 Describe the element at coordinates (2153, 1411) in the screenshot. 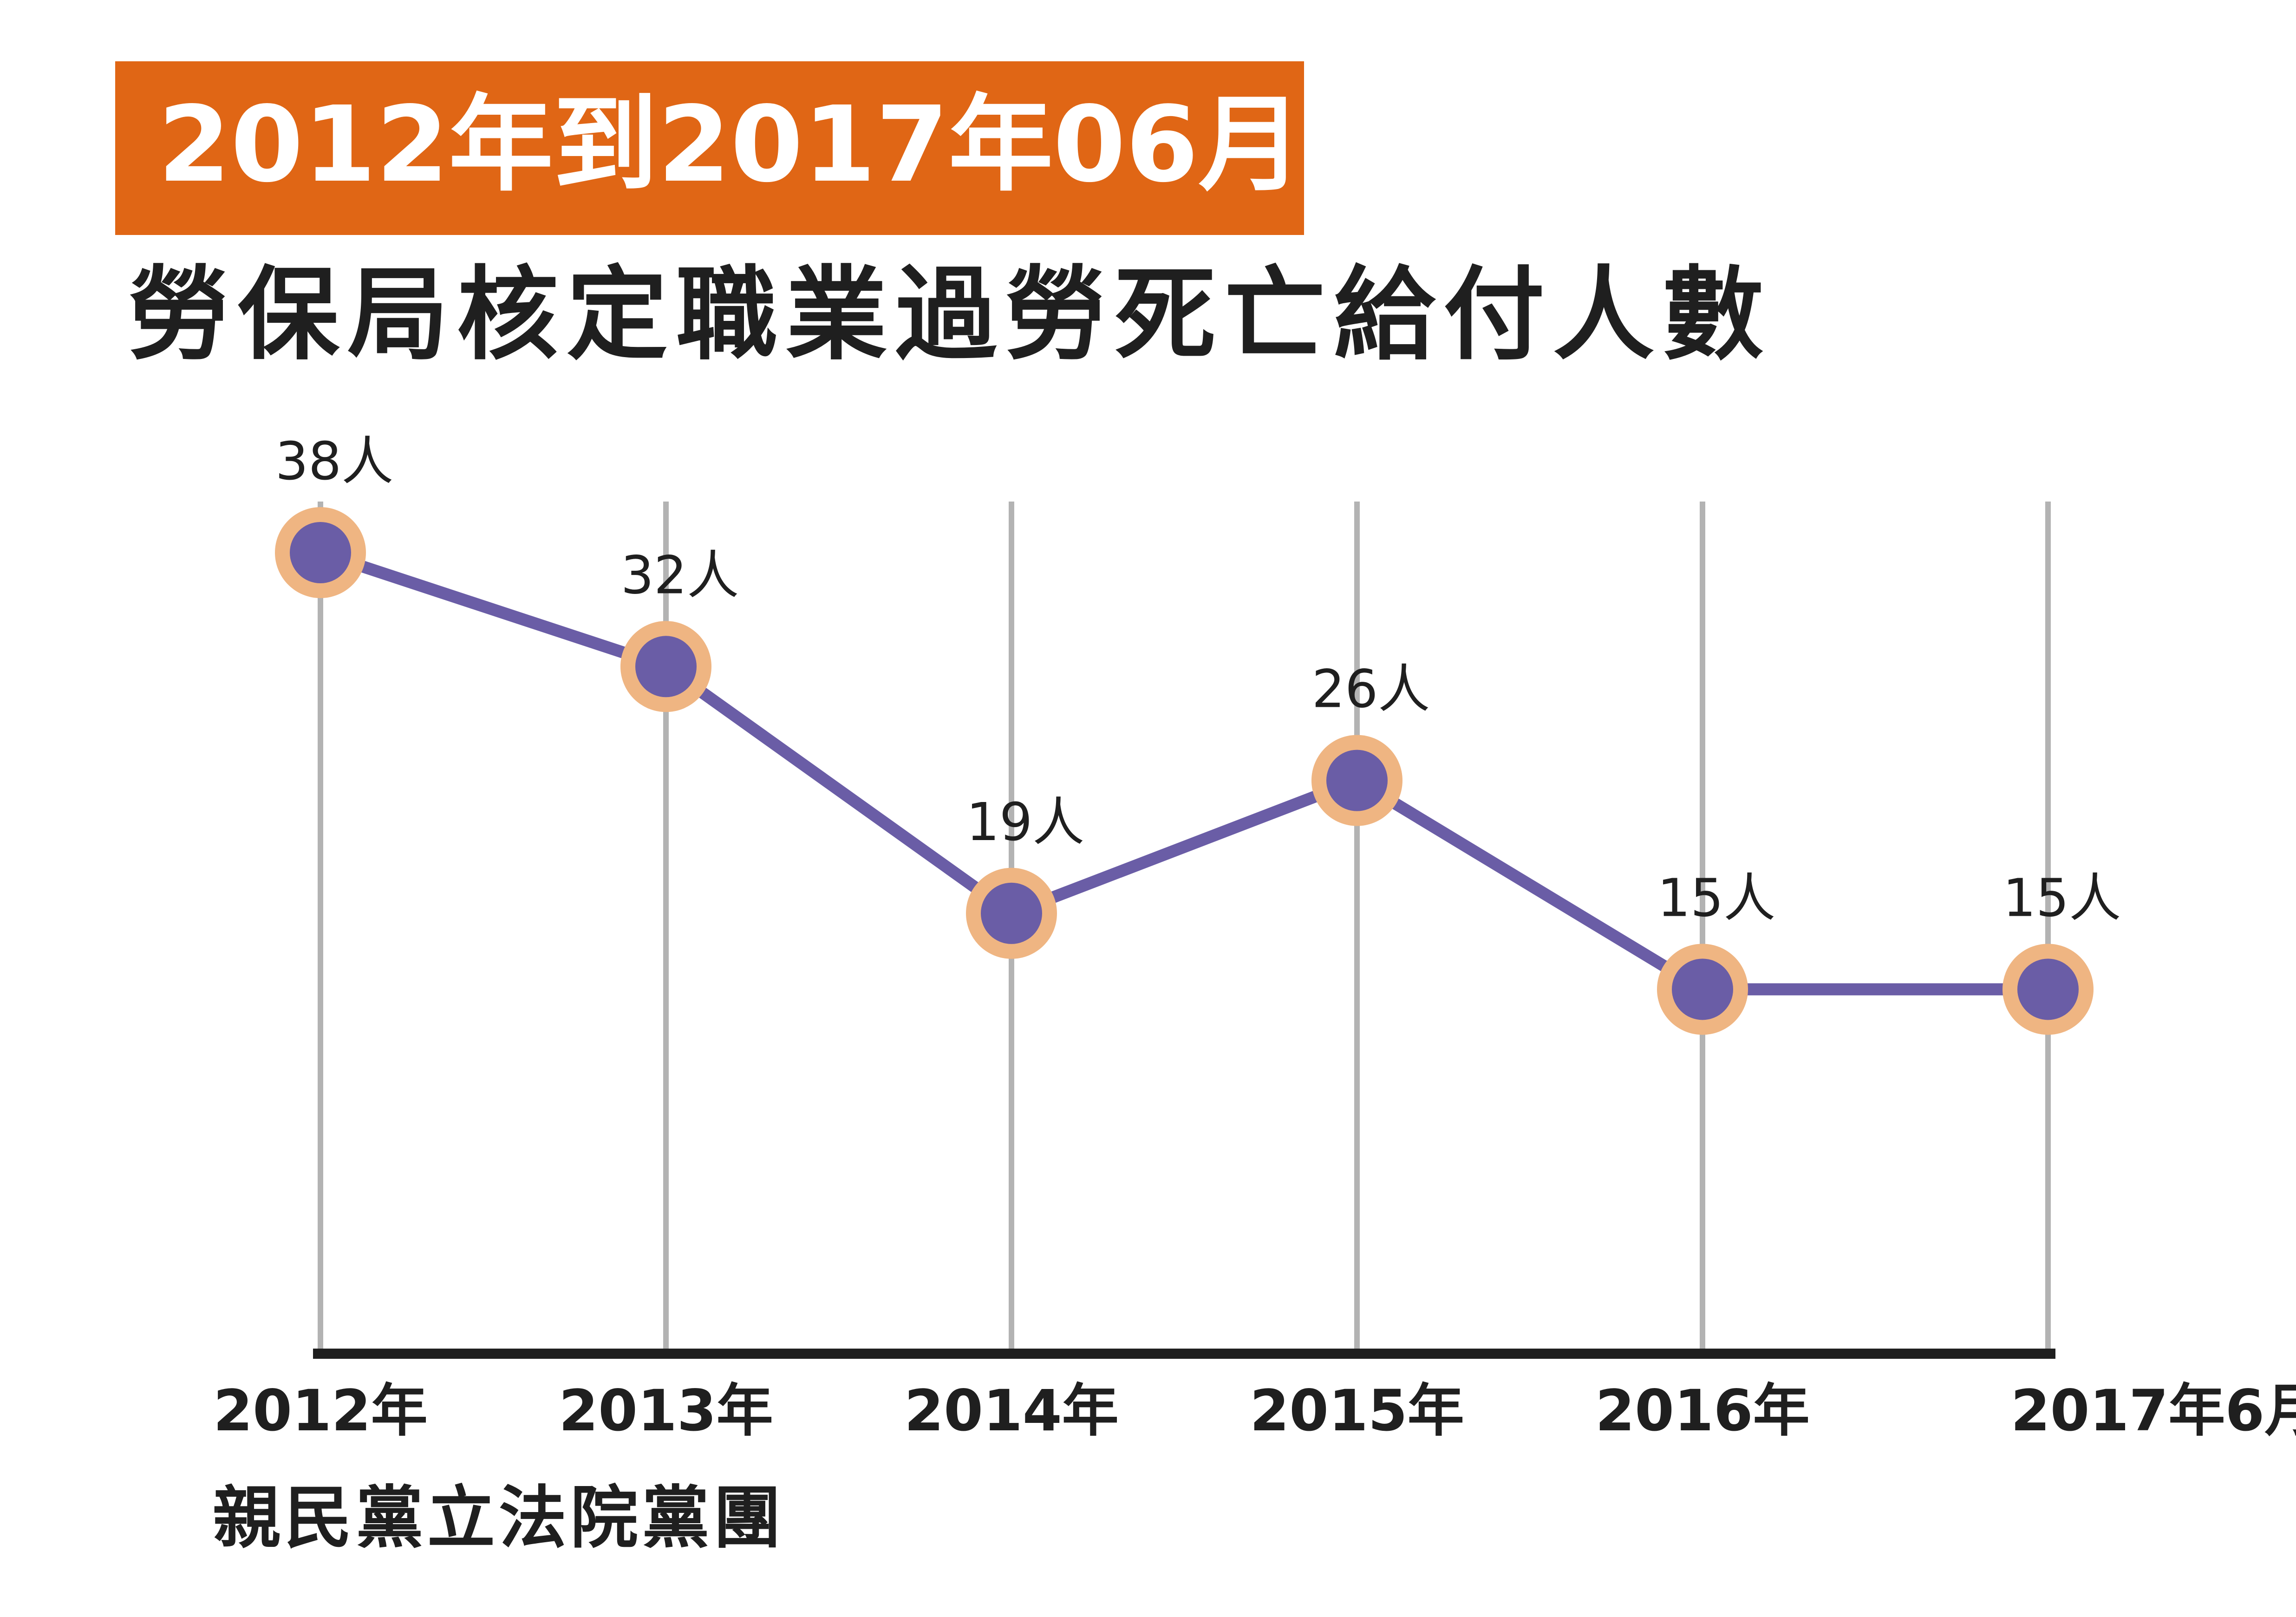

I see `x-tick-label: 2017年6月` at that location.